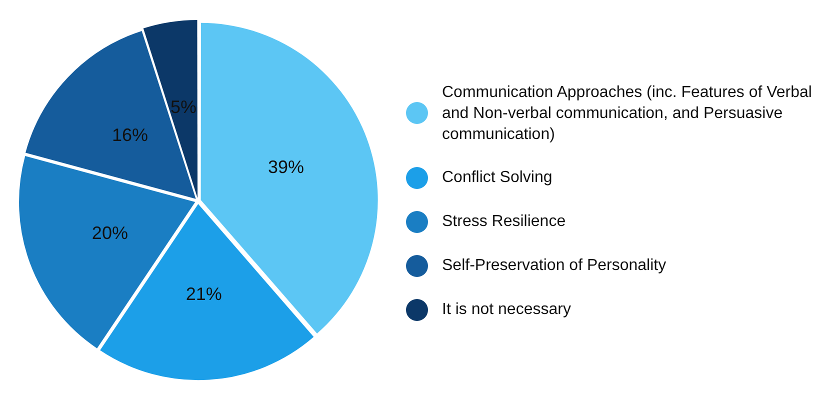 This screenshot has width=829, height=402. What do you see at coordinates (504, 222) in the screenshot?
I see `legend-label: Stress Resilience` at bounding box center [504, 222].